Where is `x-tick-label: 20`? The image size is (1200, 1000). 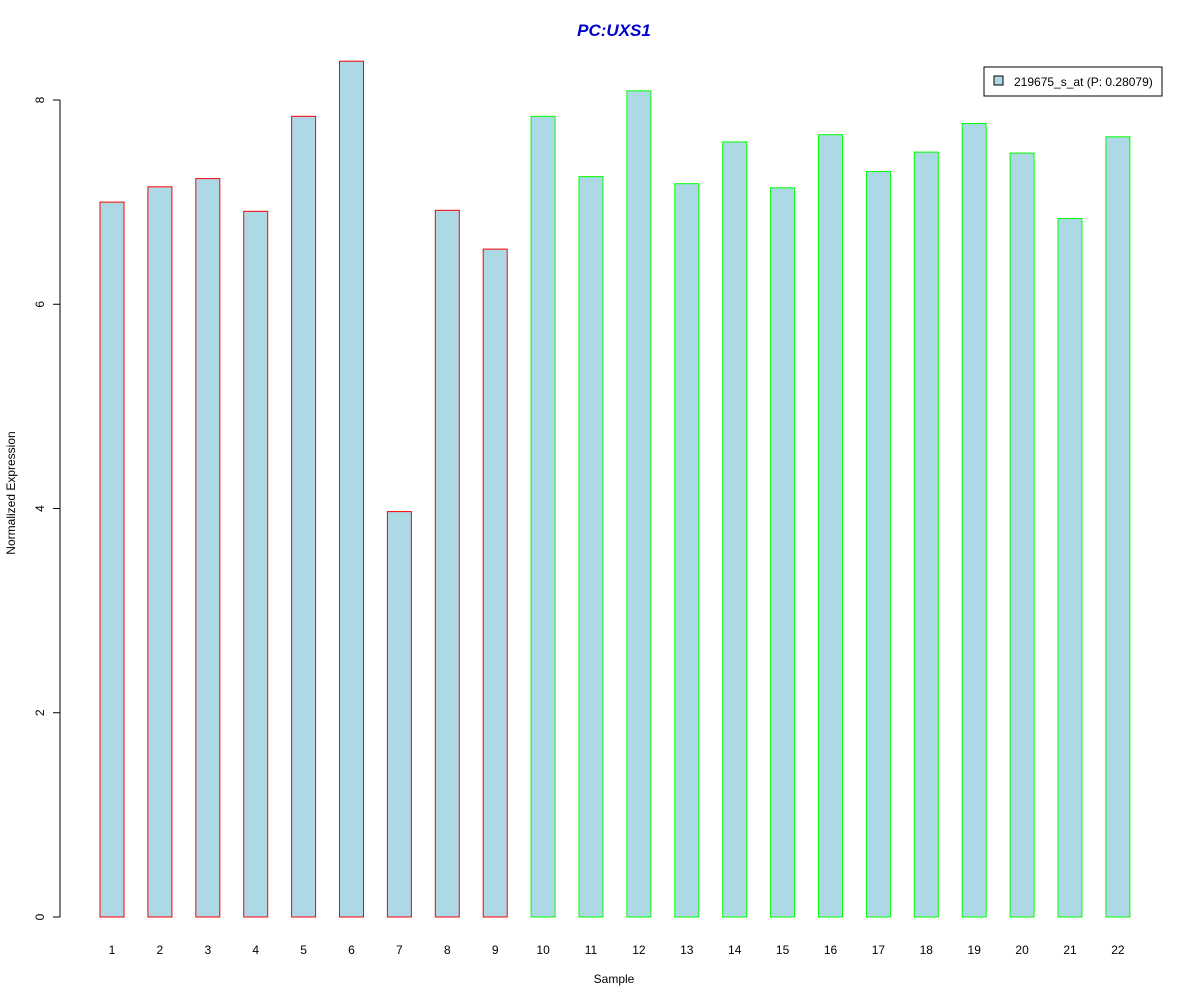 x-tick-label: 20 is located at coordinates (1022, 950).